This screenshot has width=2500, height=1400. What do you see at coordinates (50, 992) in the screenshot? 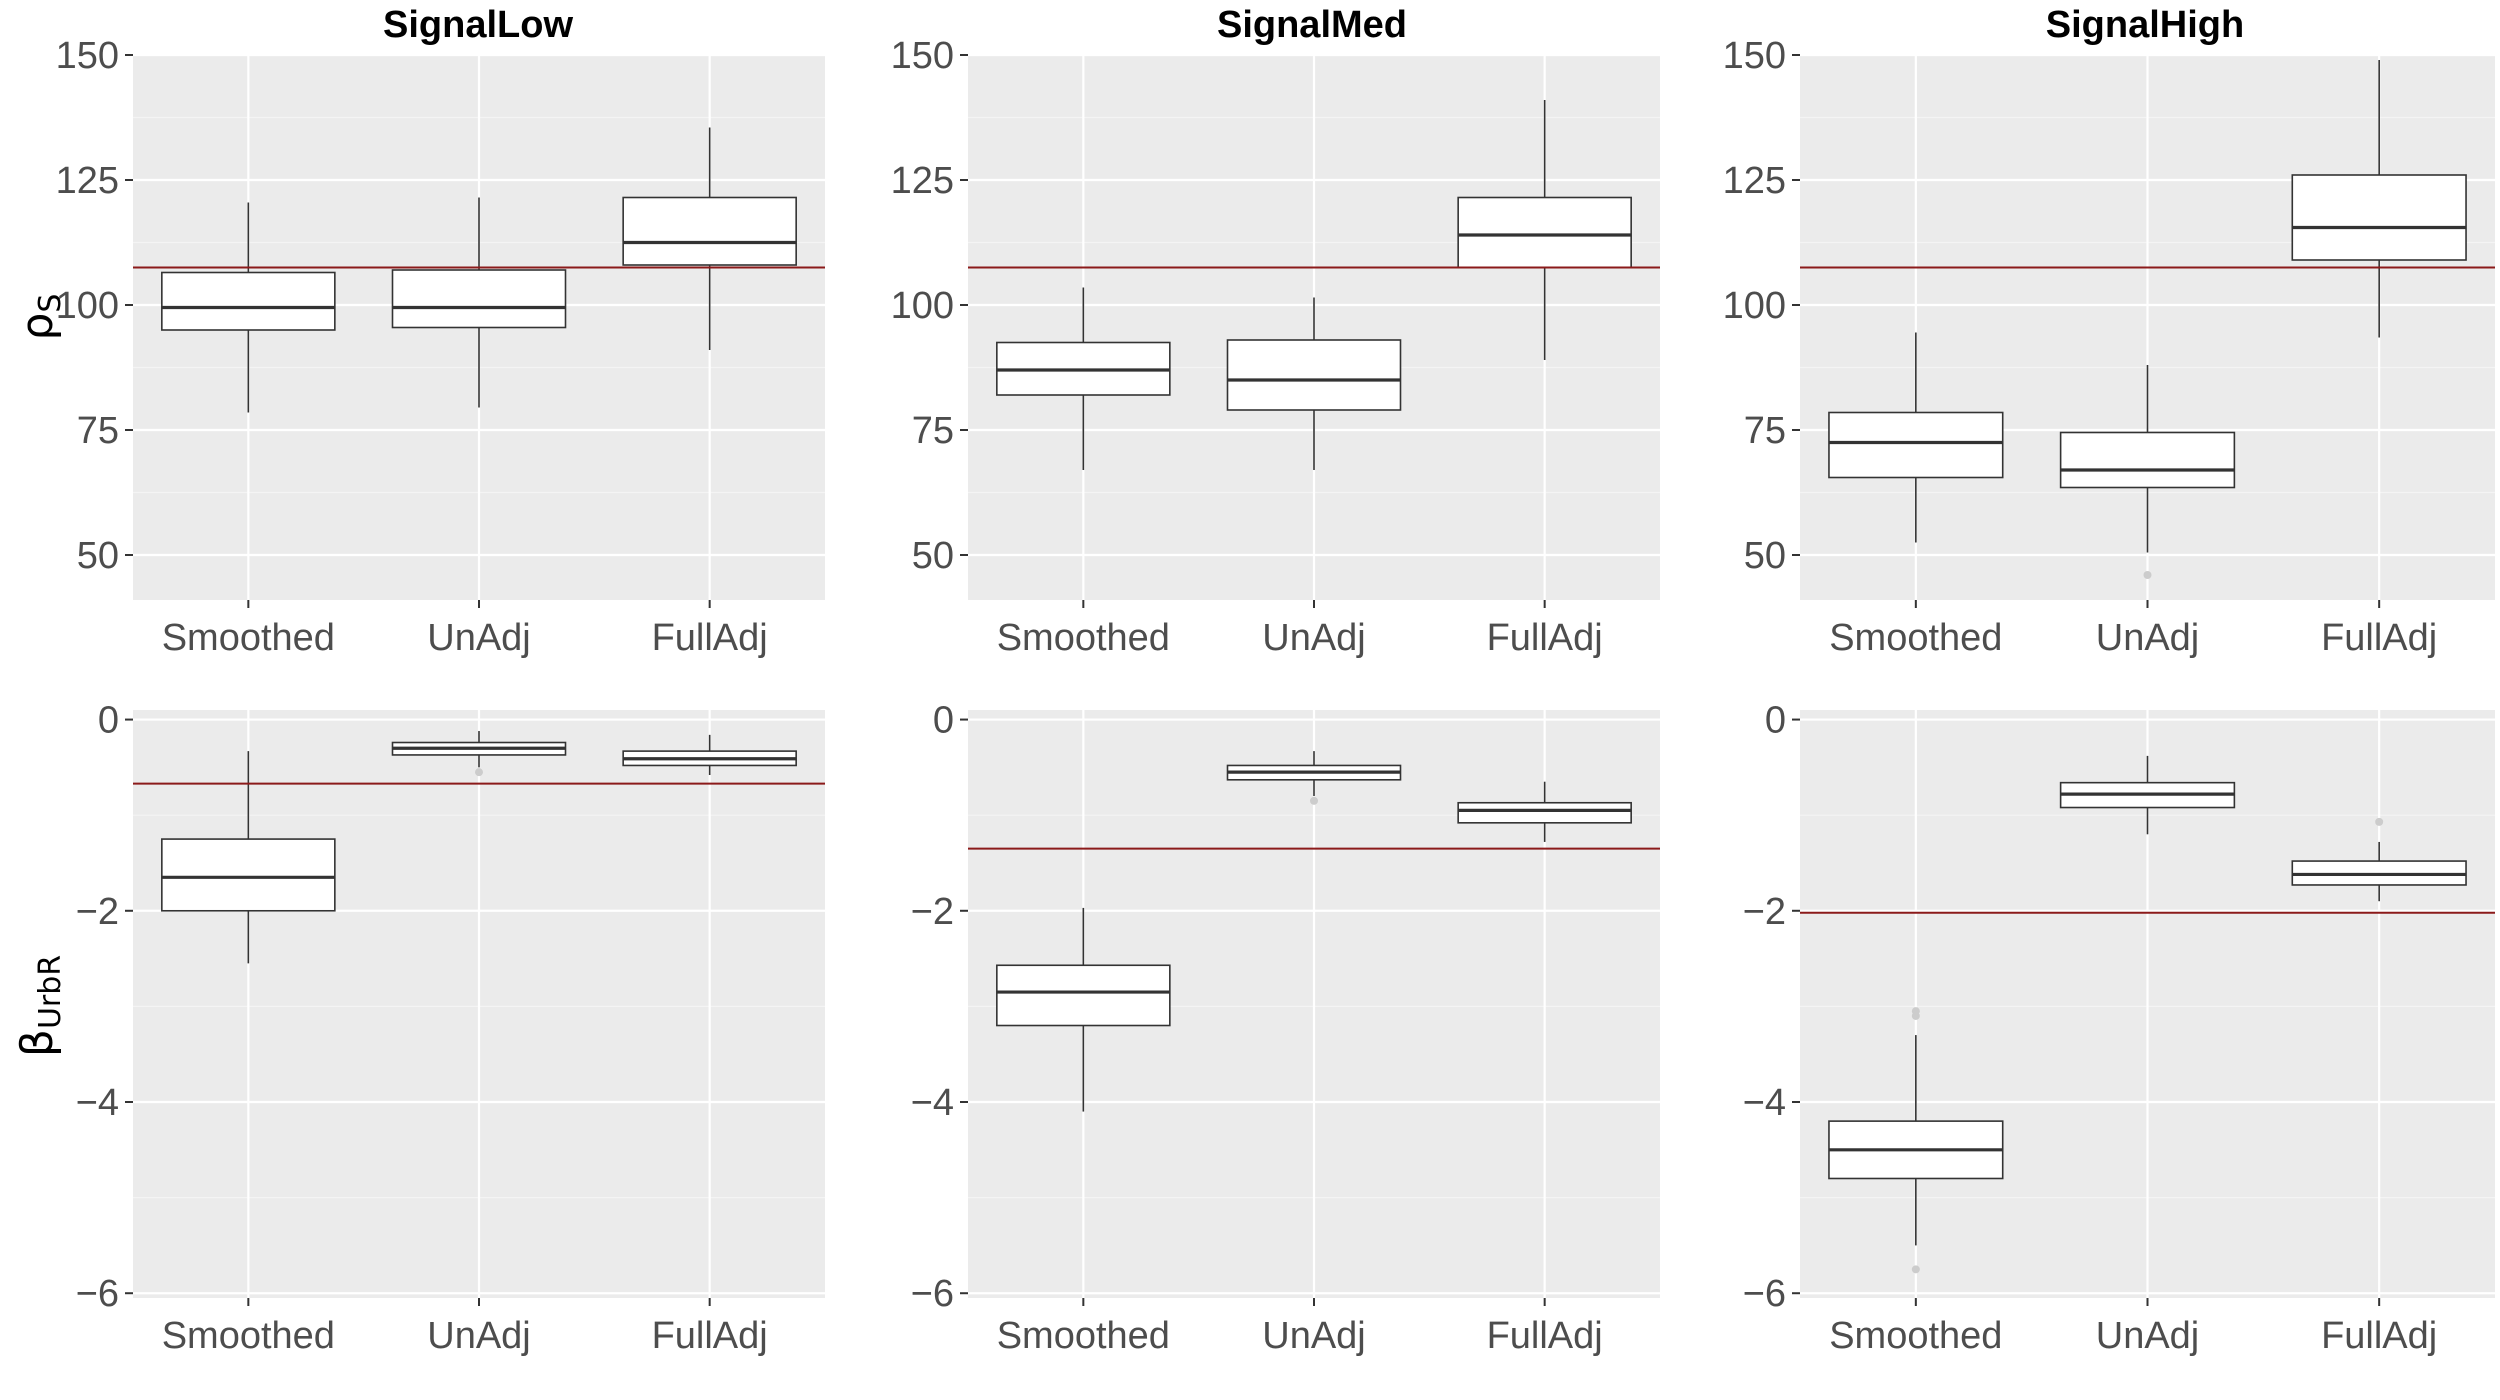
I see `y-axis-label-beta-subscript: UrbR` at bounding box center [50, 992].